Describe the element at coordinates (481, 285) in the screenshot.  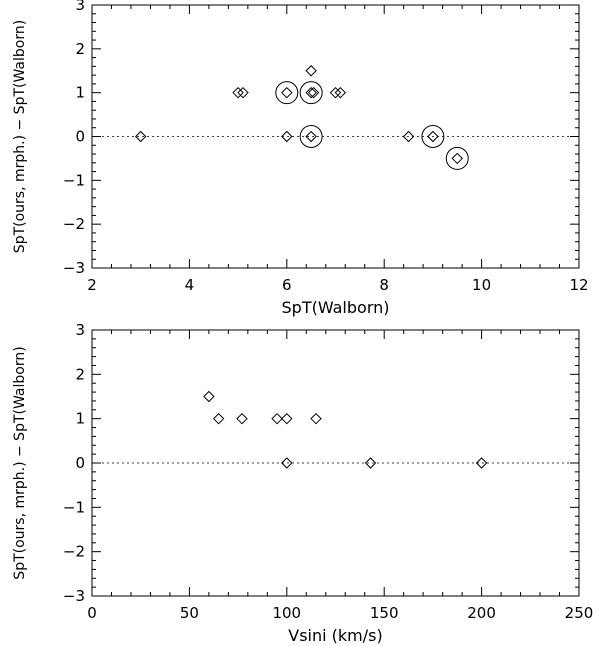
I see `x-tick-label: 10` at that location.